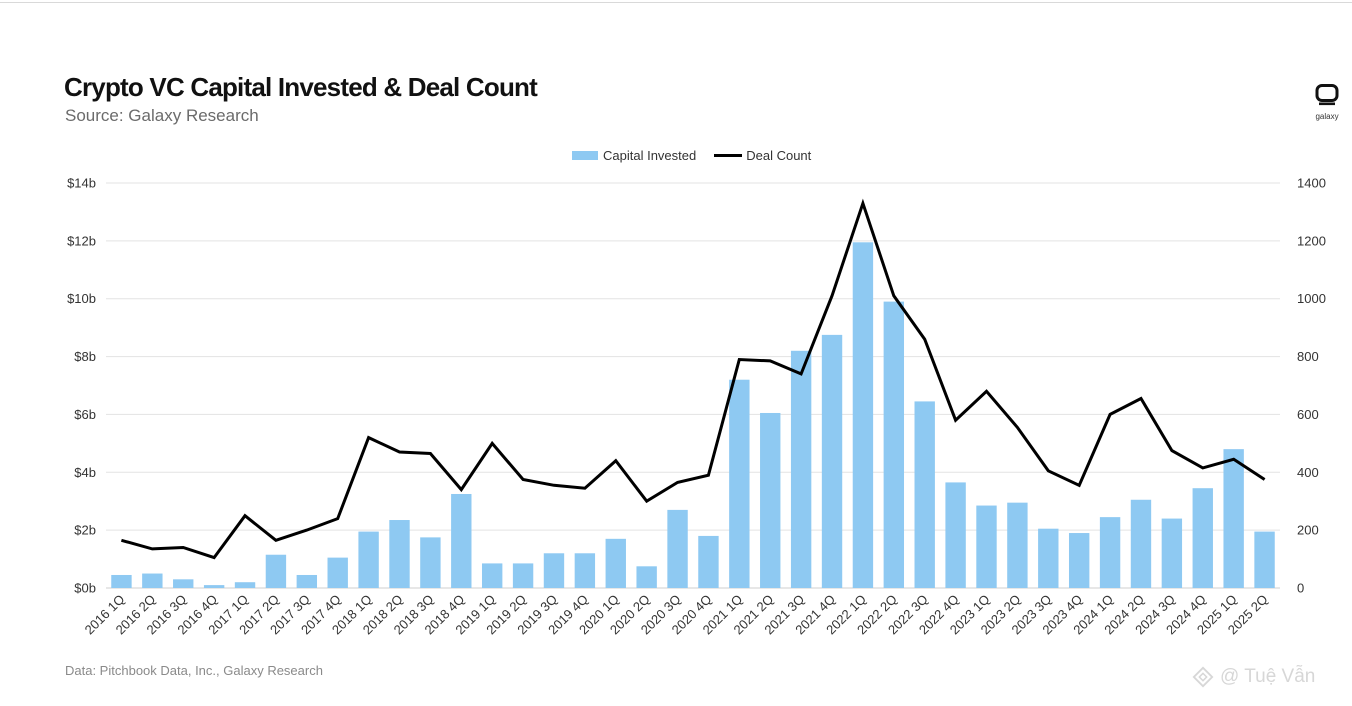 The image size is (1352, 706). Describe the element at coordinates (81, 386) in the screenshot. I see `y-axis-left: $0b $2b $4b $6b $8b $10b $12b $14b` at that location.